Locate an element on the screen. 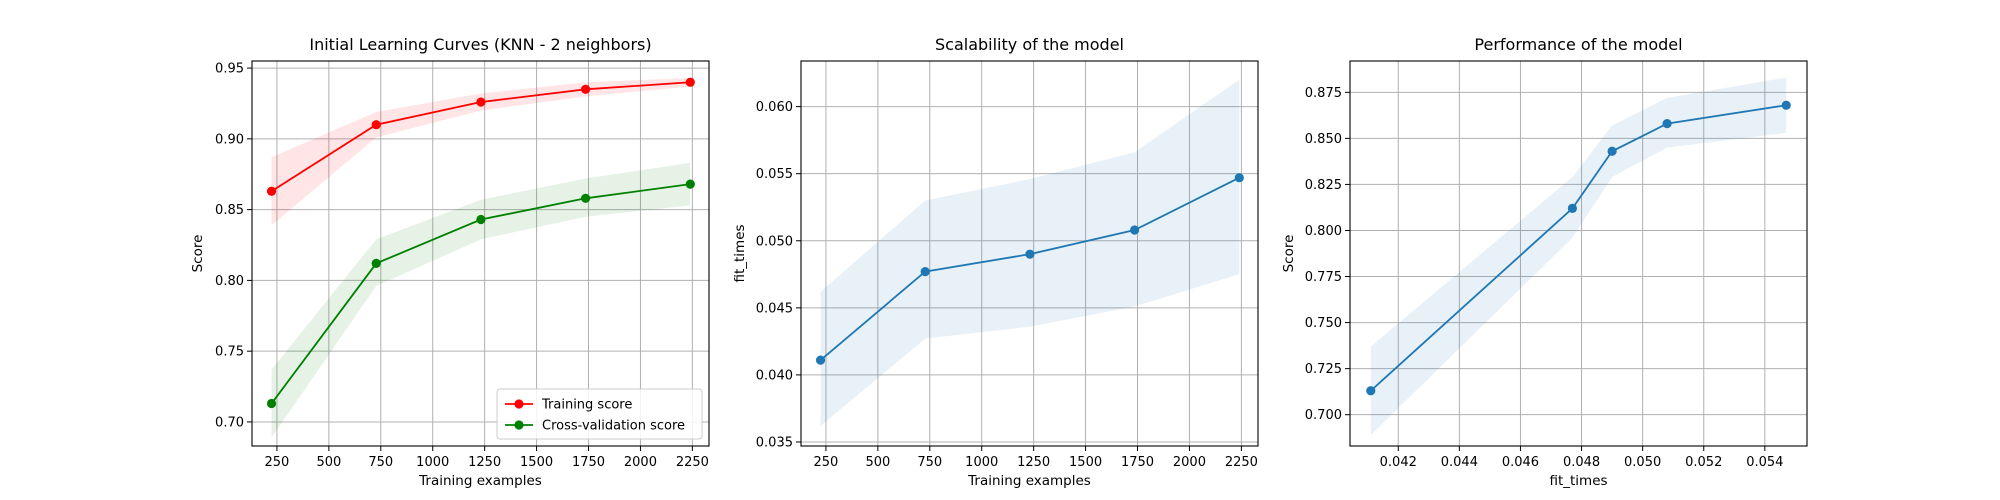  y-tick-label: 0.875 is located at coordinates (1323, 93).